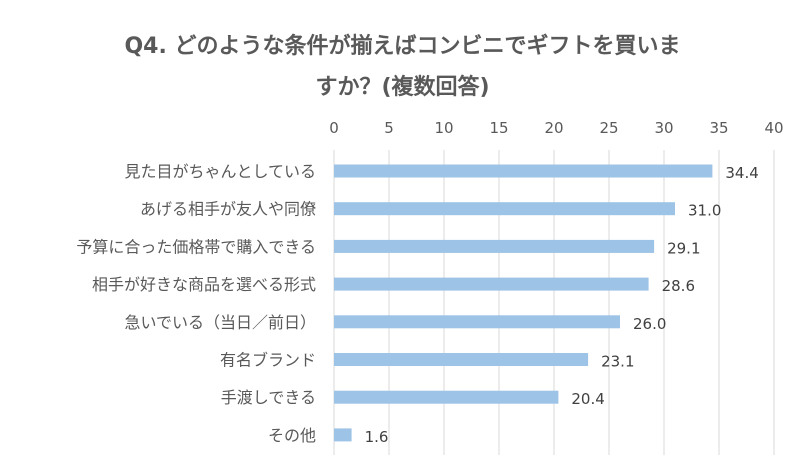 This screenshot has height=465, width=805. Describe the element at coordinates (334, 128) in the screenshot. I see `x-tick-label: 0` at that location.